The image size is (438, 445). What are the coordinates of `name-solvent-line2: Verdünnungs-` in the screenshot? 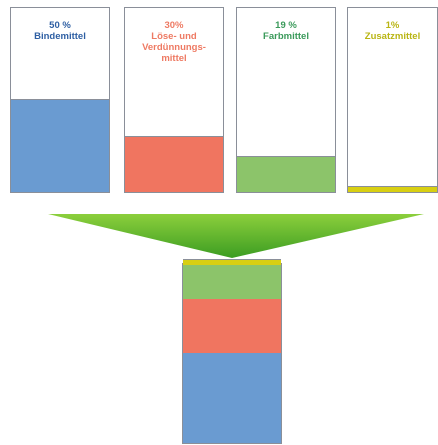 It's located at (174, 47).